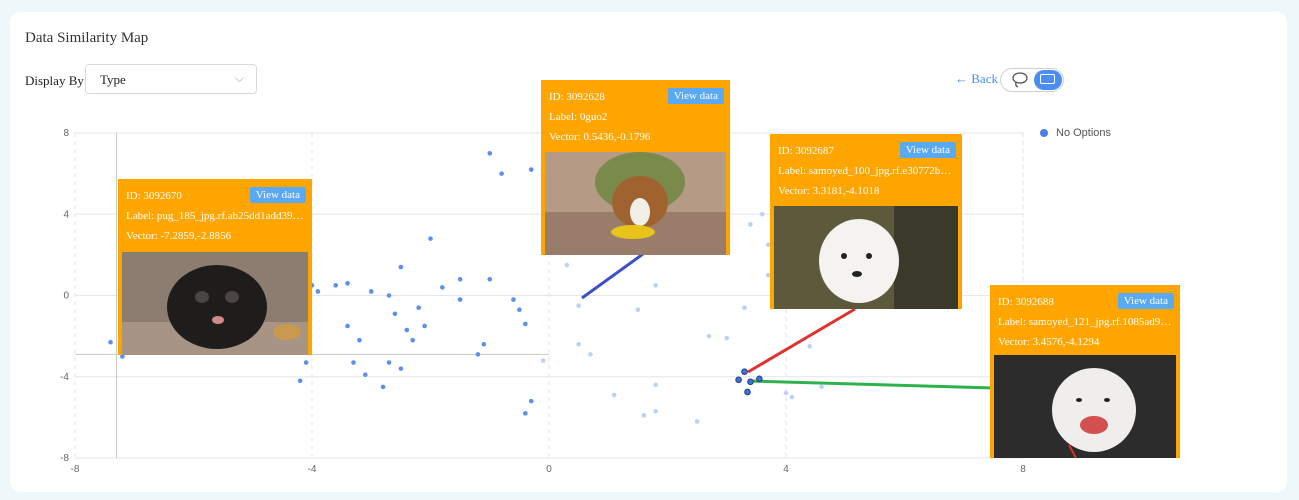 Image resolution: width=1299 pixels, height=500 pixels. I want to click on legend-item: No Options, so click(1075, 133).